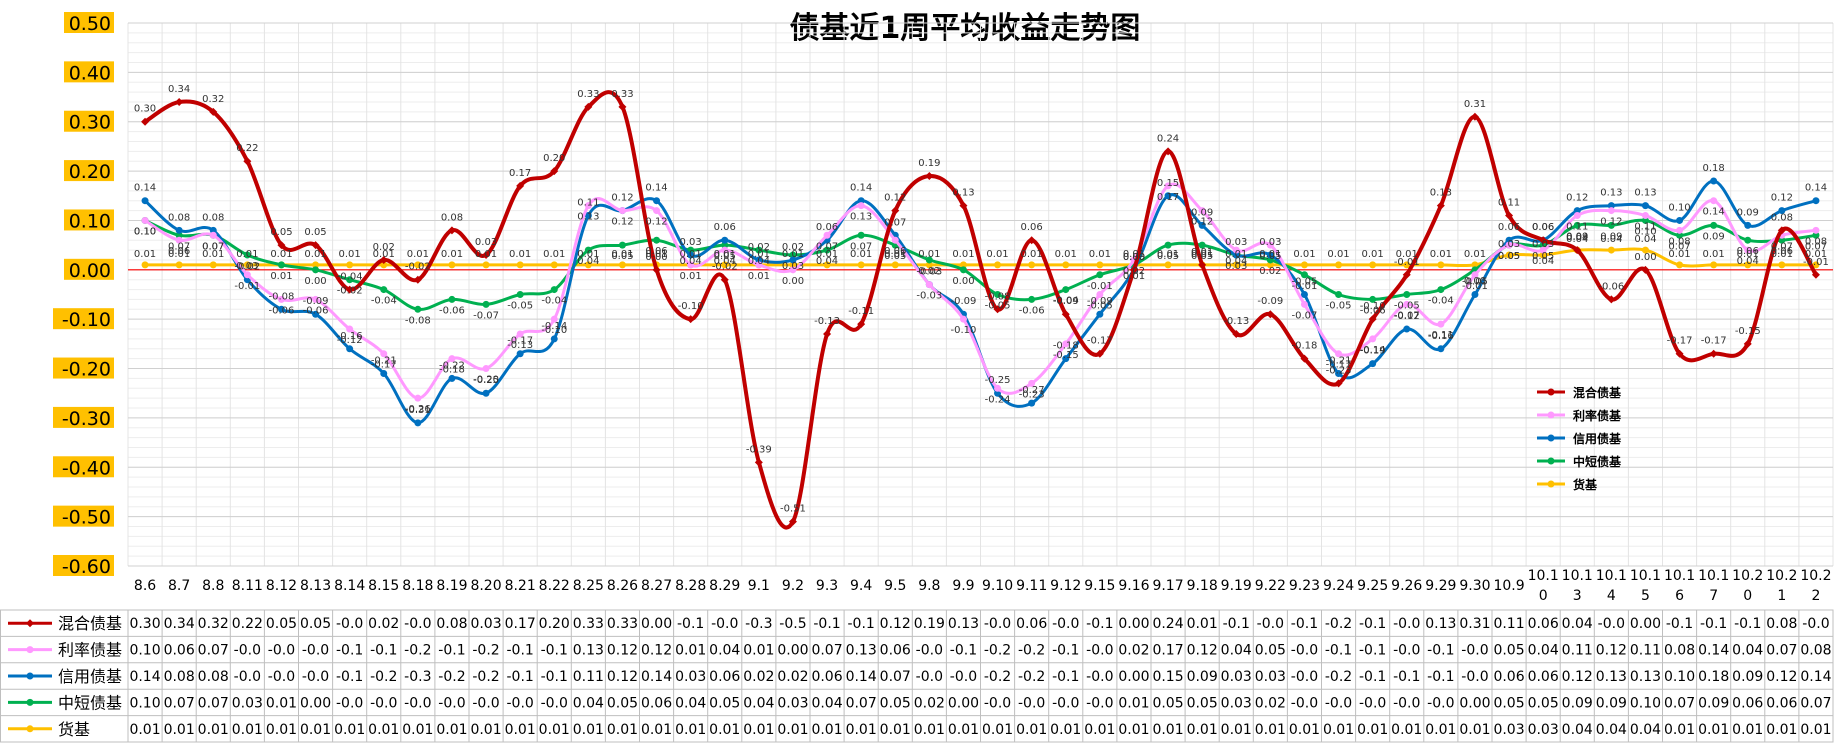  Describe the element at coordinates (1713, 677) in the screenshot. I see `table-cell: 0.18` at that location.